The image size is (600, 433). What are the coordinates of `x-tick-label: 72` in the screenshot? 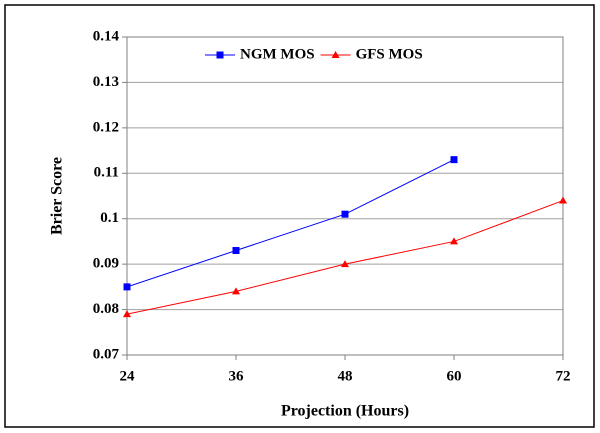 It's located at (563, 376).